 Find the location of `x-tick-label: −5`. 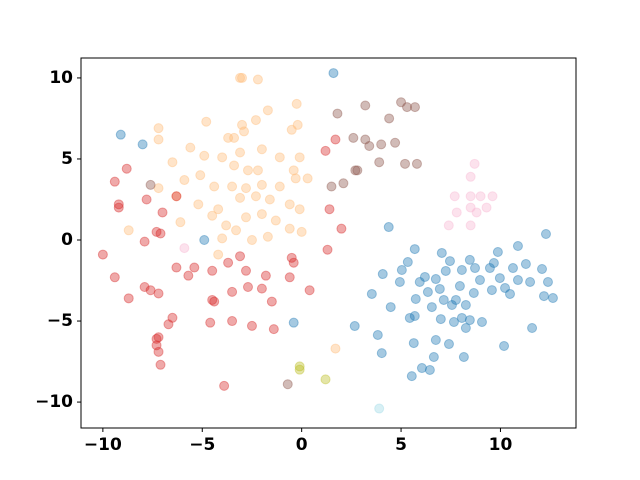

x-tick-label: −5 is located at coordinates (202, 445).